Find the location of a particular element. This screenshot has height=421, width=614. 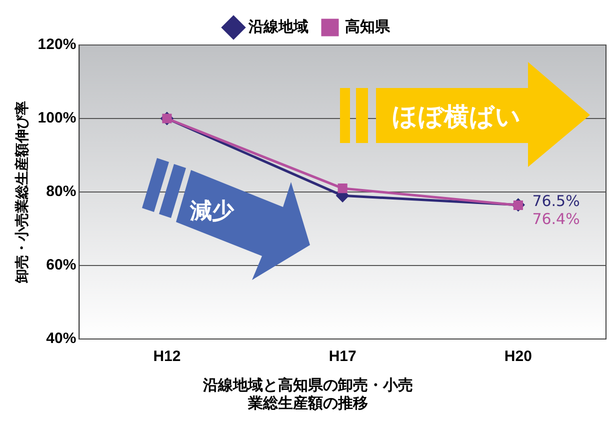

point is located at coordinates (343, 189).